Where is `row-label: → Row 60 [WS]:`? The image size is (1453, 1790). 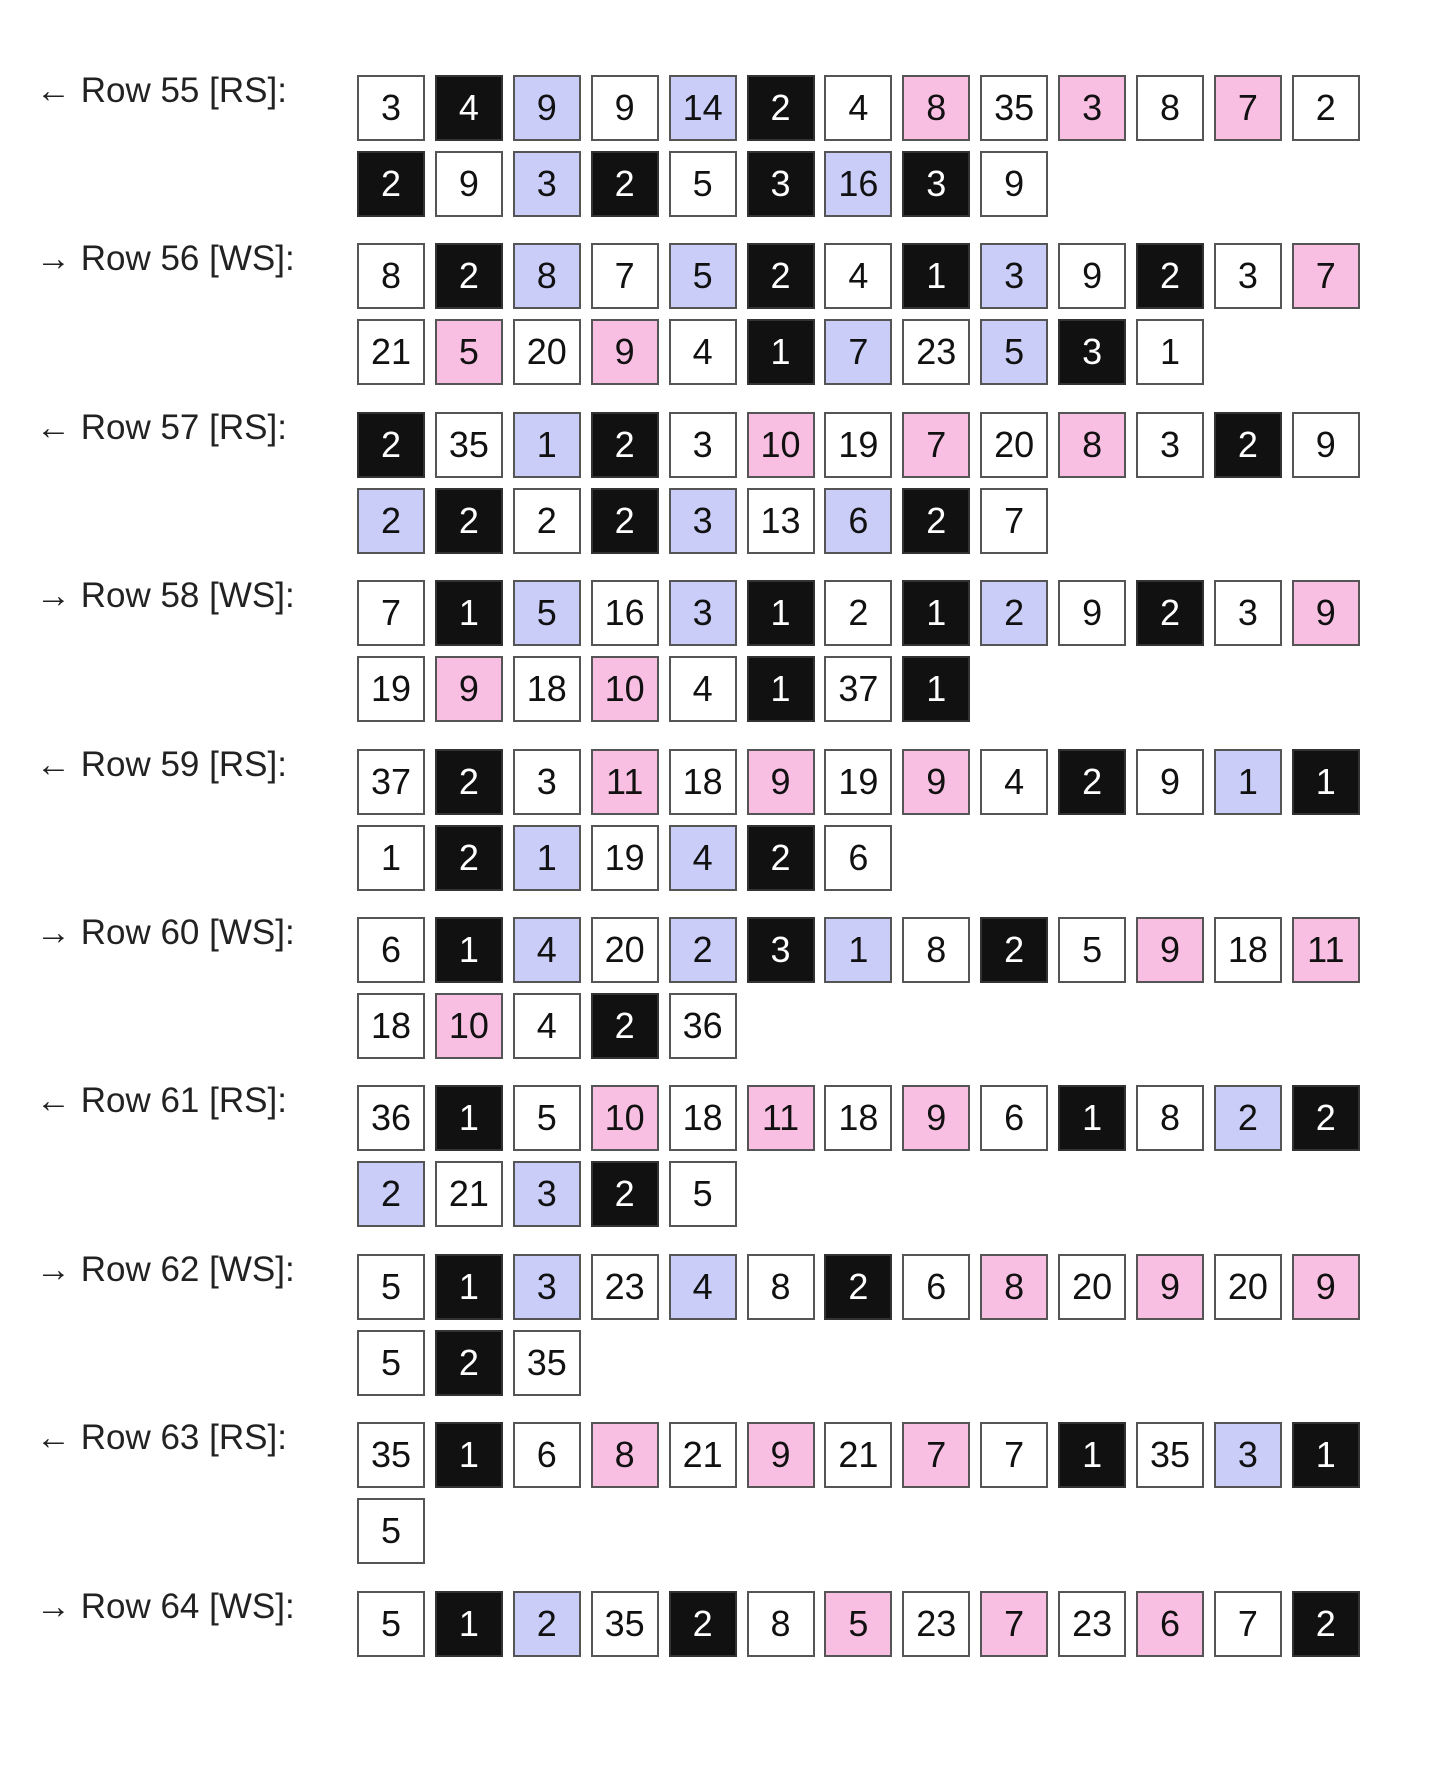 row-label: → Row 60 [WS]: is located at coordinates (165, 932).